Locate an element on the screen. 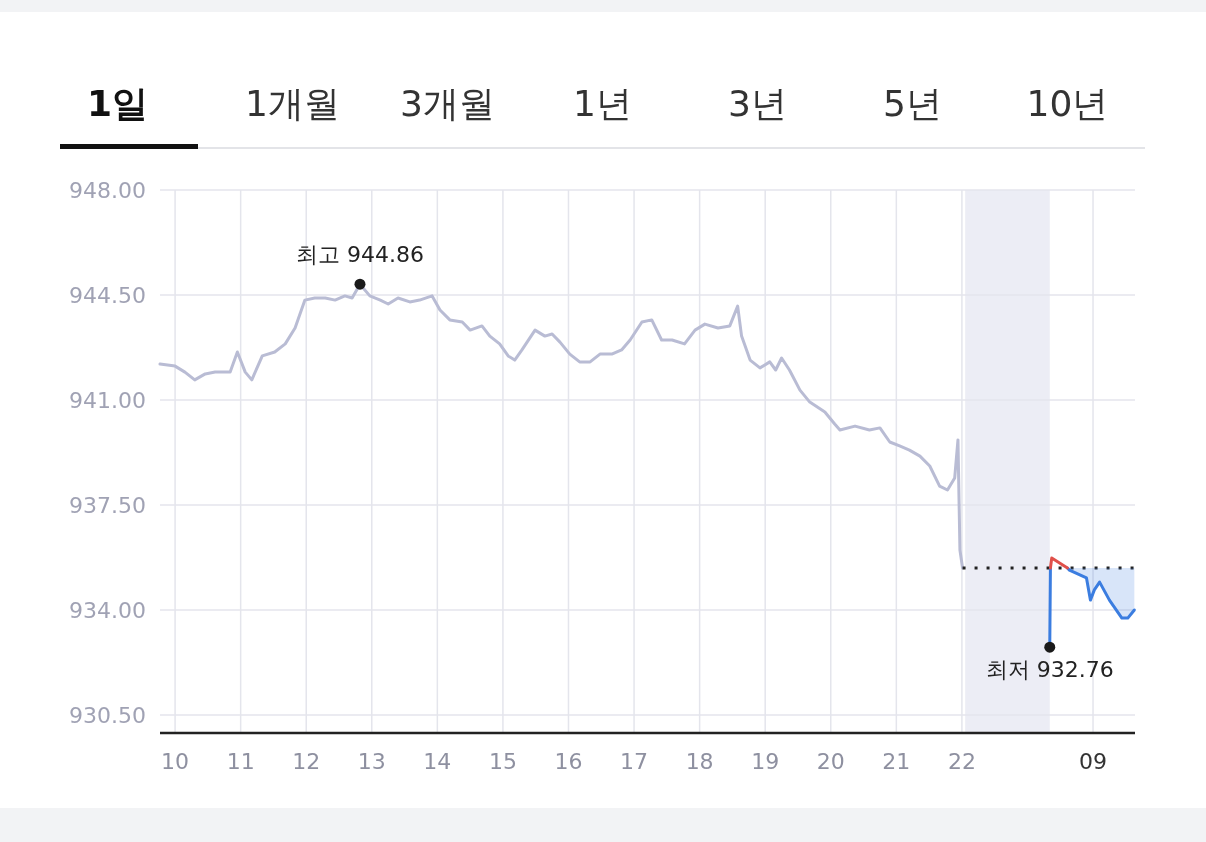 Image resolution: width=1206 pixels, height=842 pixels. x-tick-label: 20 is located at coordinates (830, 761).